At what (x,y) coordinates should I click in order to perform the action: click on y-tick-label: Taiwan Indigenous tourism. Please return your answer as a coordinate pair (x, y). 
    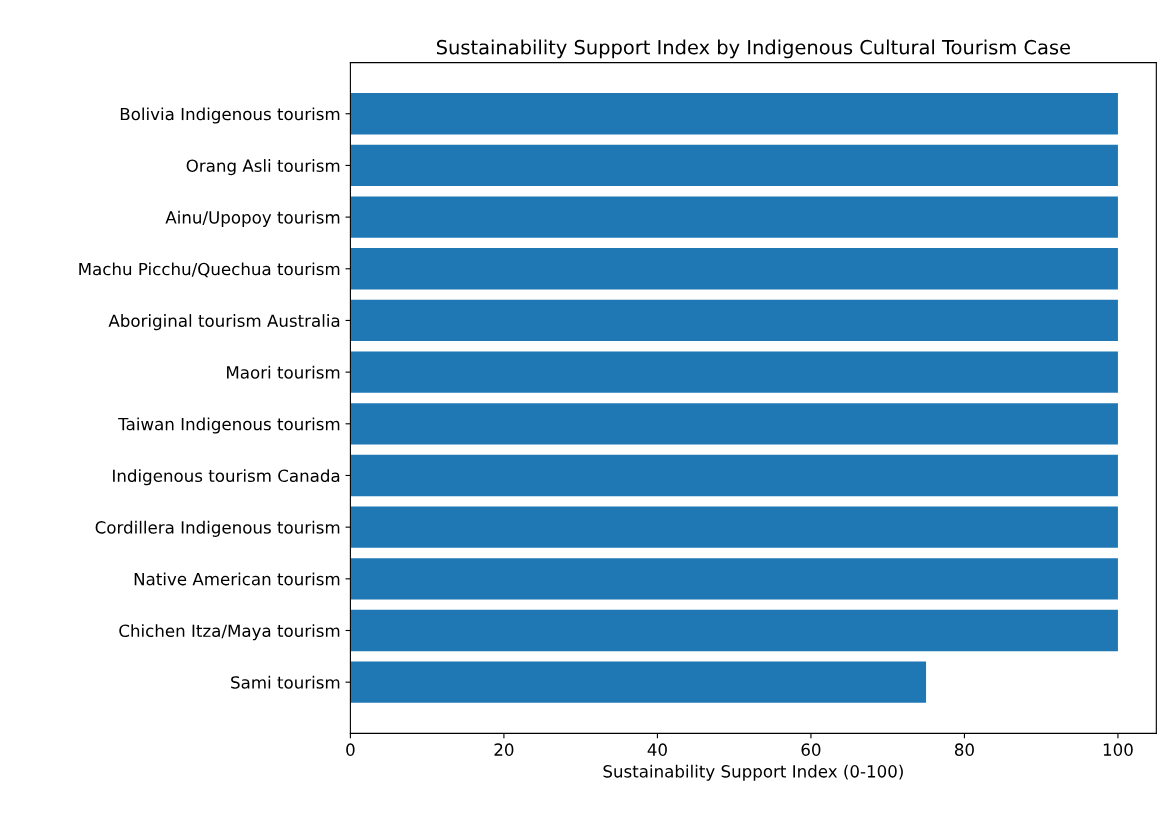
    Looking at the image, I should click on (229, 425).